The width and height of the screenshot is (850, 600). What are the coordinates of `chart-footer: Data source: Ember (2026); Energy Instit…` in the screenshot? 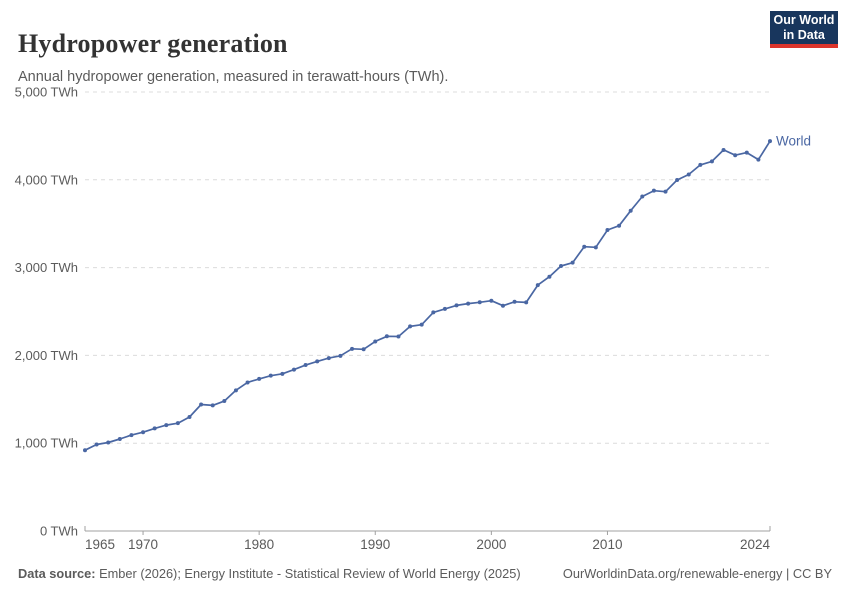 It's located at (425, 573).